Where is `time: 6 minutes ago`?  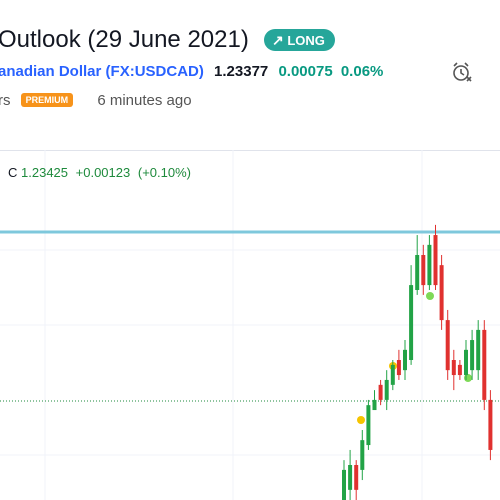
time: 6 minutes ago is located at coordinates (144, 100).